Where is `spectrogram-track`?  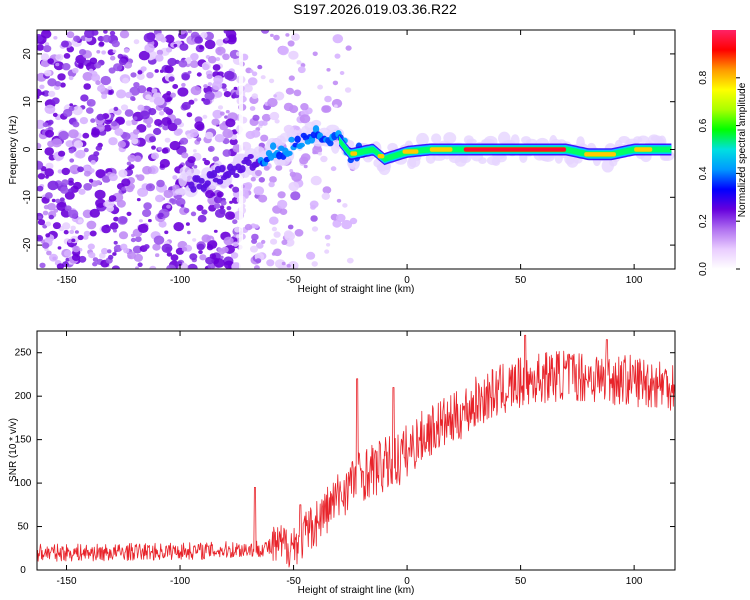
spectrogram-track is located at coordinates (424, 158).